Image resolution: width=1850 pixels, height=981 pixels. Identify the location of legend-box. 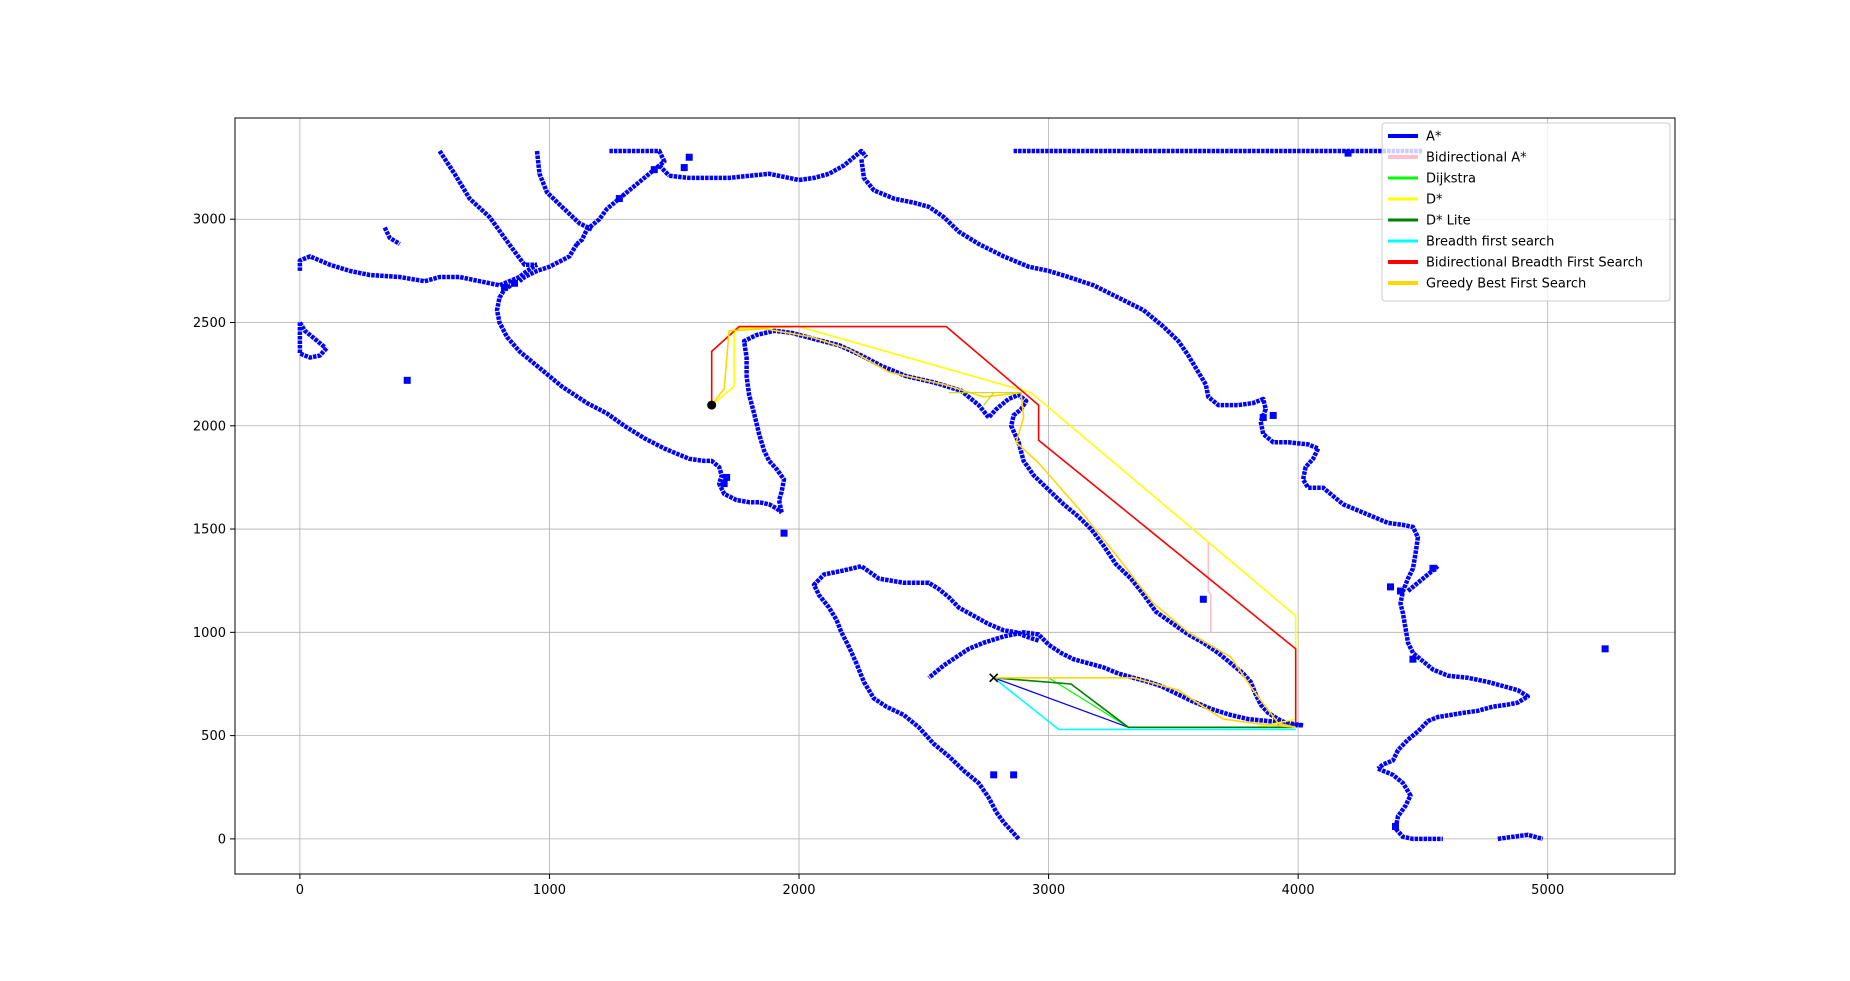
(1526, 212).